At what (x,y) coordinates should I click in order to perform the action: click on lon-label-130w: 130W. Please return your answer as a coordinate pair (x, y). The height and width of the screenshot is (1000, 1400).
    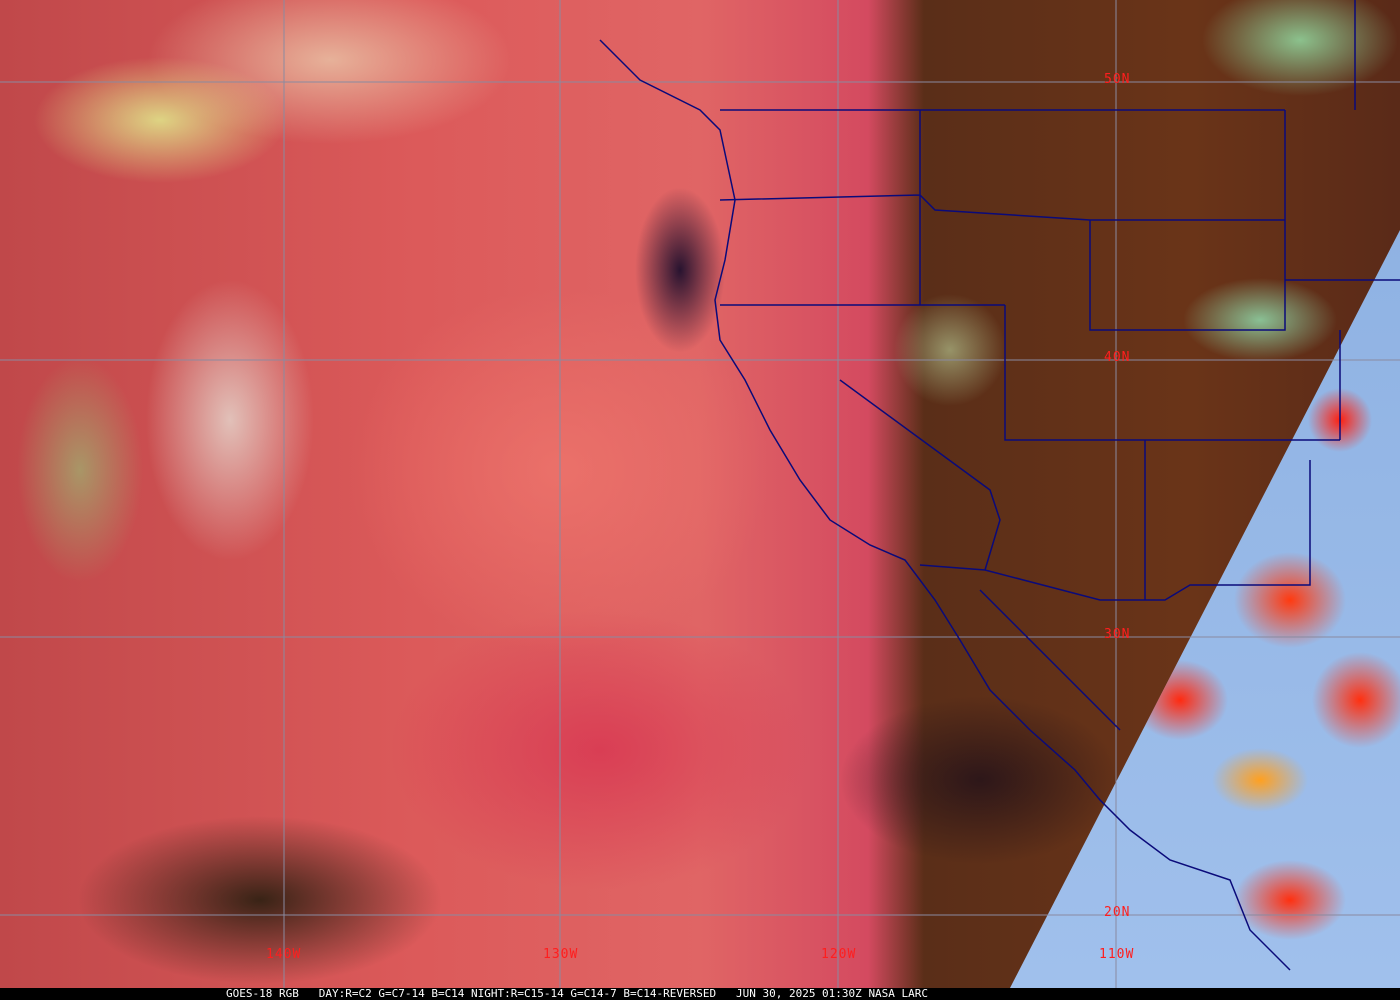
    Looking at the image, I should click on (561, 954).